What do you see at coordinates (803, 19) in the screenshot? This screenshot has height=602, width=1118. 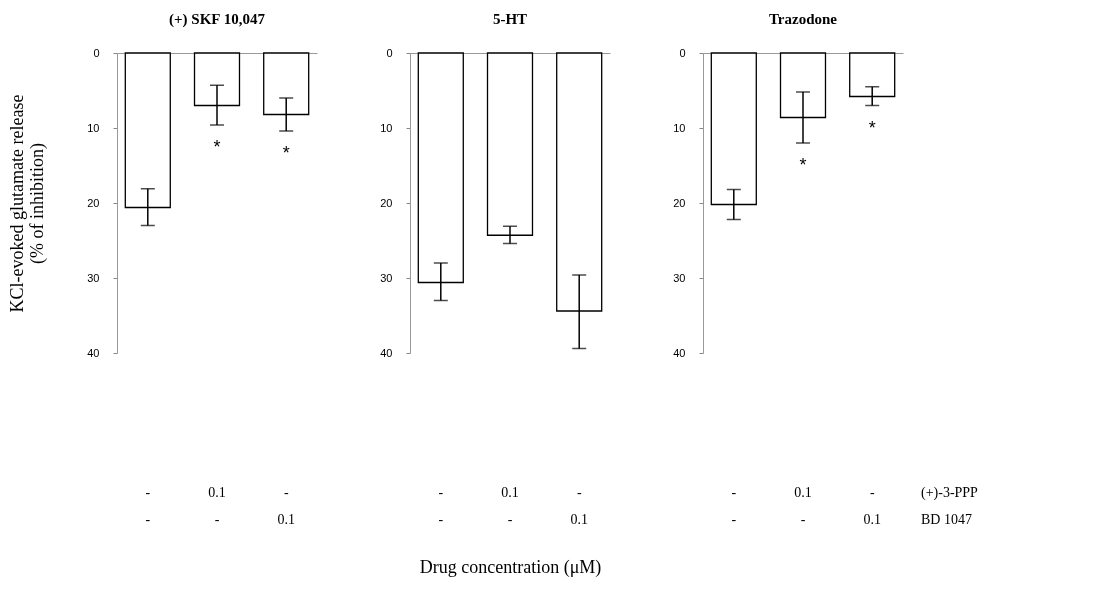 I see `chart-title: Trazodone` at bounding box center [803, 19].